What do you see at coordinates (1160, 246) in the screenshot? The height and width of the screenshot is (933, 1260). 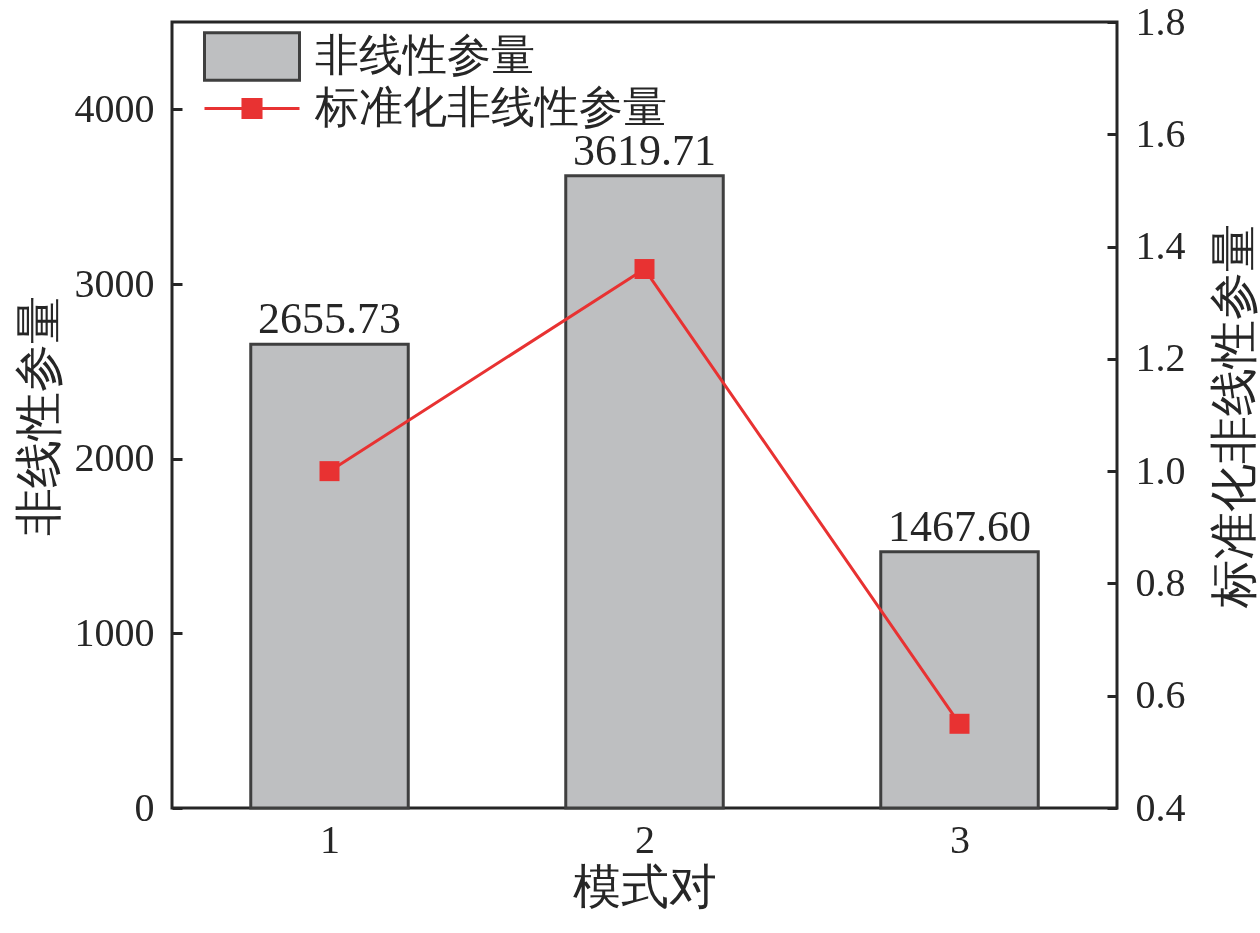 I see `y2-tick-label: 1.4` at bounding box center [1160, 246].